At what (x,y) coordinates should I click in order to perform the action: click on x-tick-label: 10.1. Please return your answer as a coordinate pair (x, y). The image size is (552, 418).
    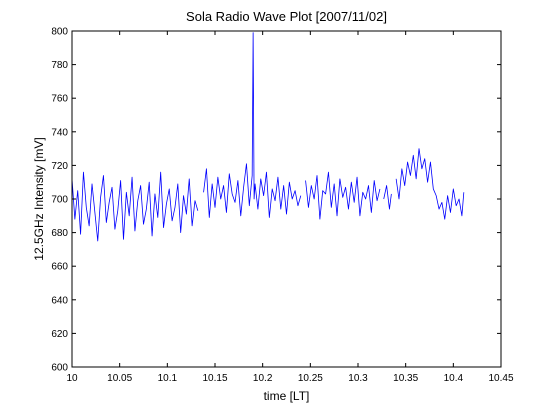
    Looking at the image, I should click on (168, 378).